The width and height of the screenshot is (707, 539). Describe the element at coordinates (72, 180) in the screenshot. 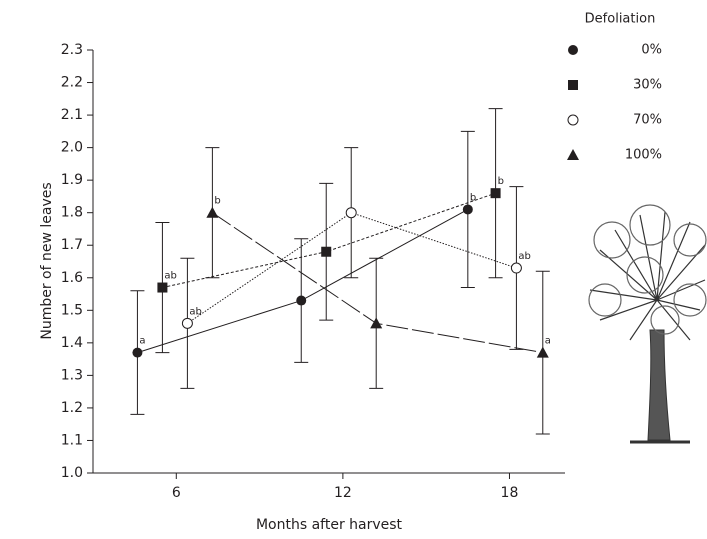

I see `y-tick-label: 1.9` at that location.